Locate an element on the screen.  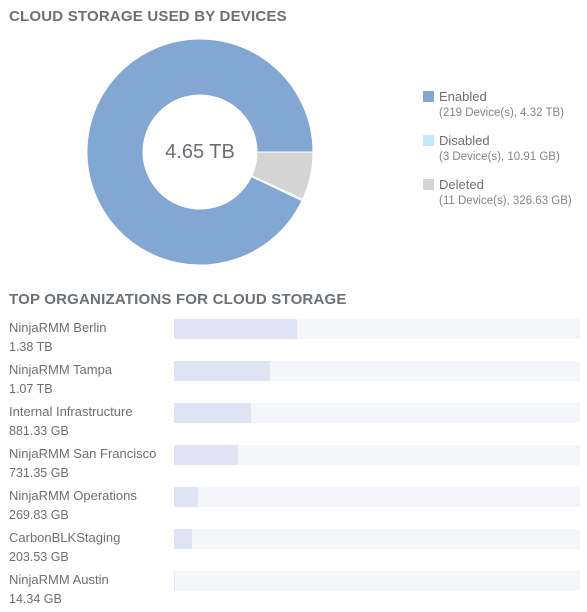
storage-donut-chart: 4.65 TB is located at coordinates (200, 152).